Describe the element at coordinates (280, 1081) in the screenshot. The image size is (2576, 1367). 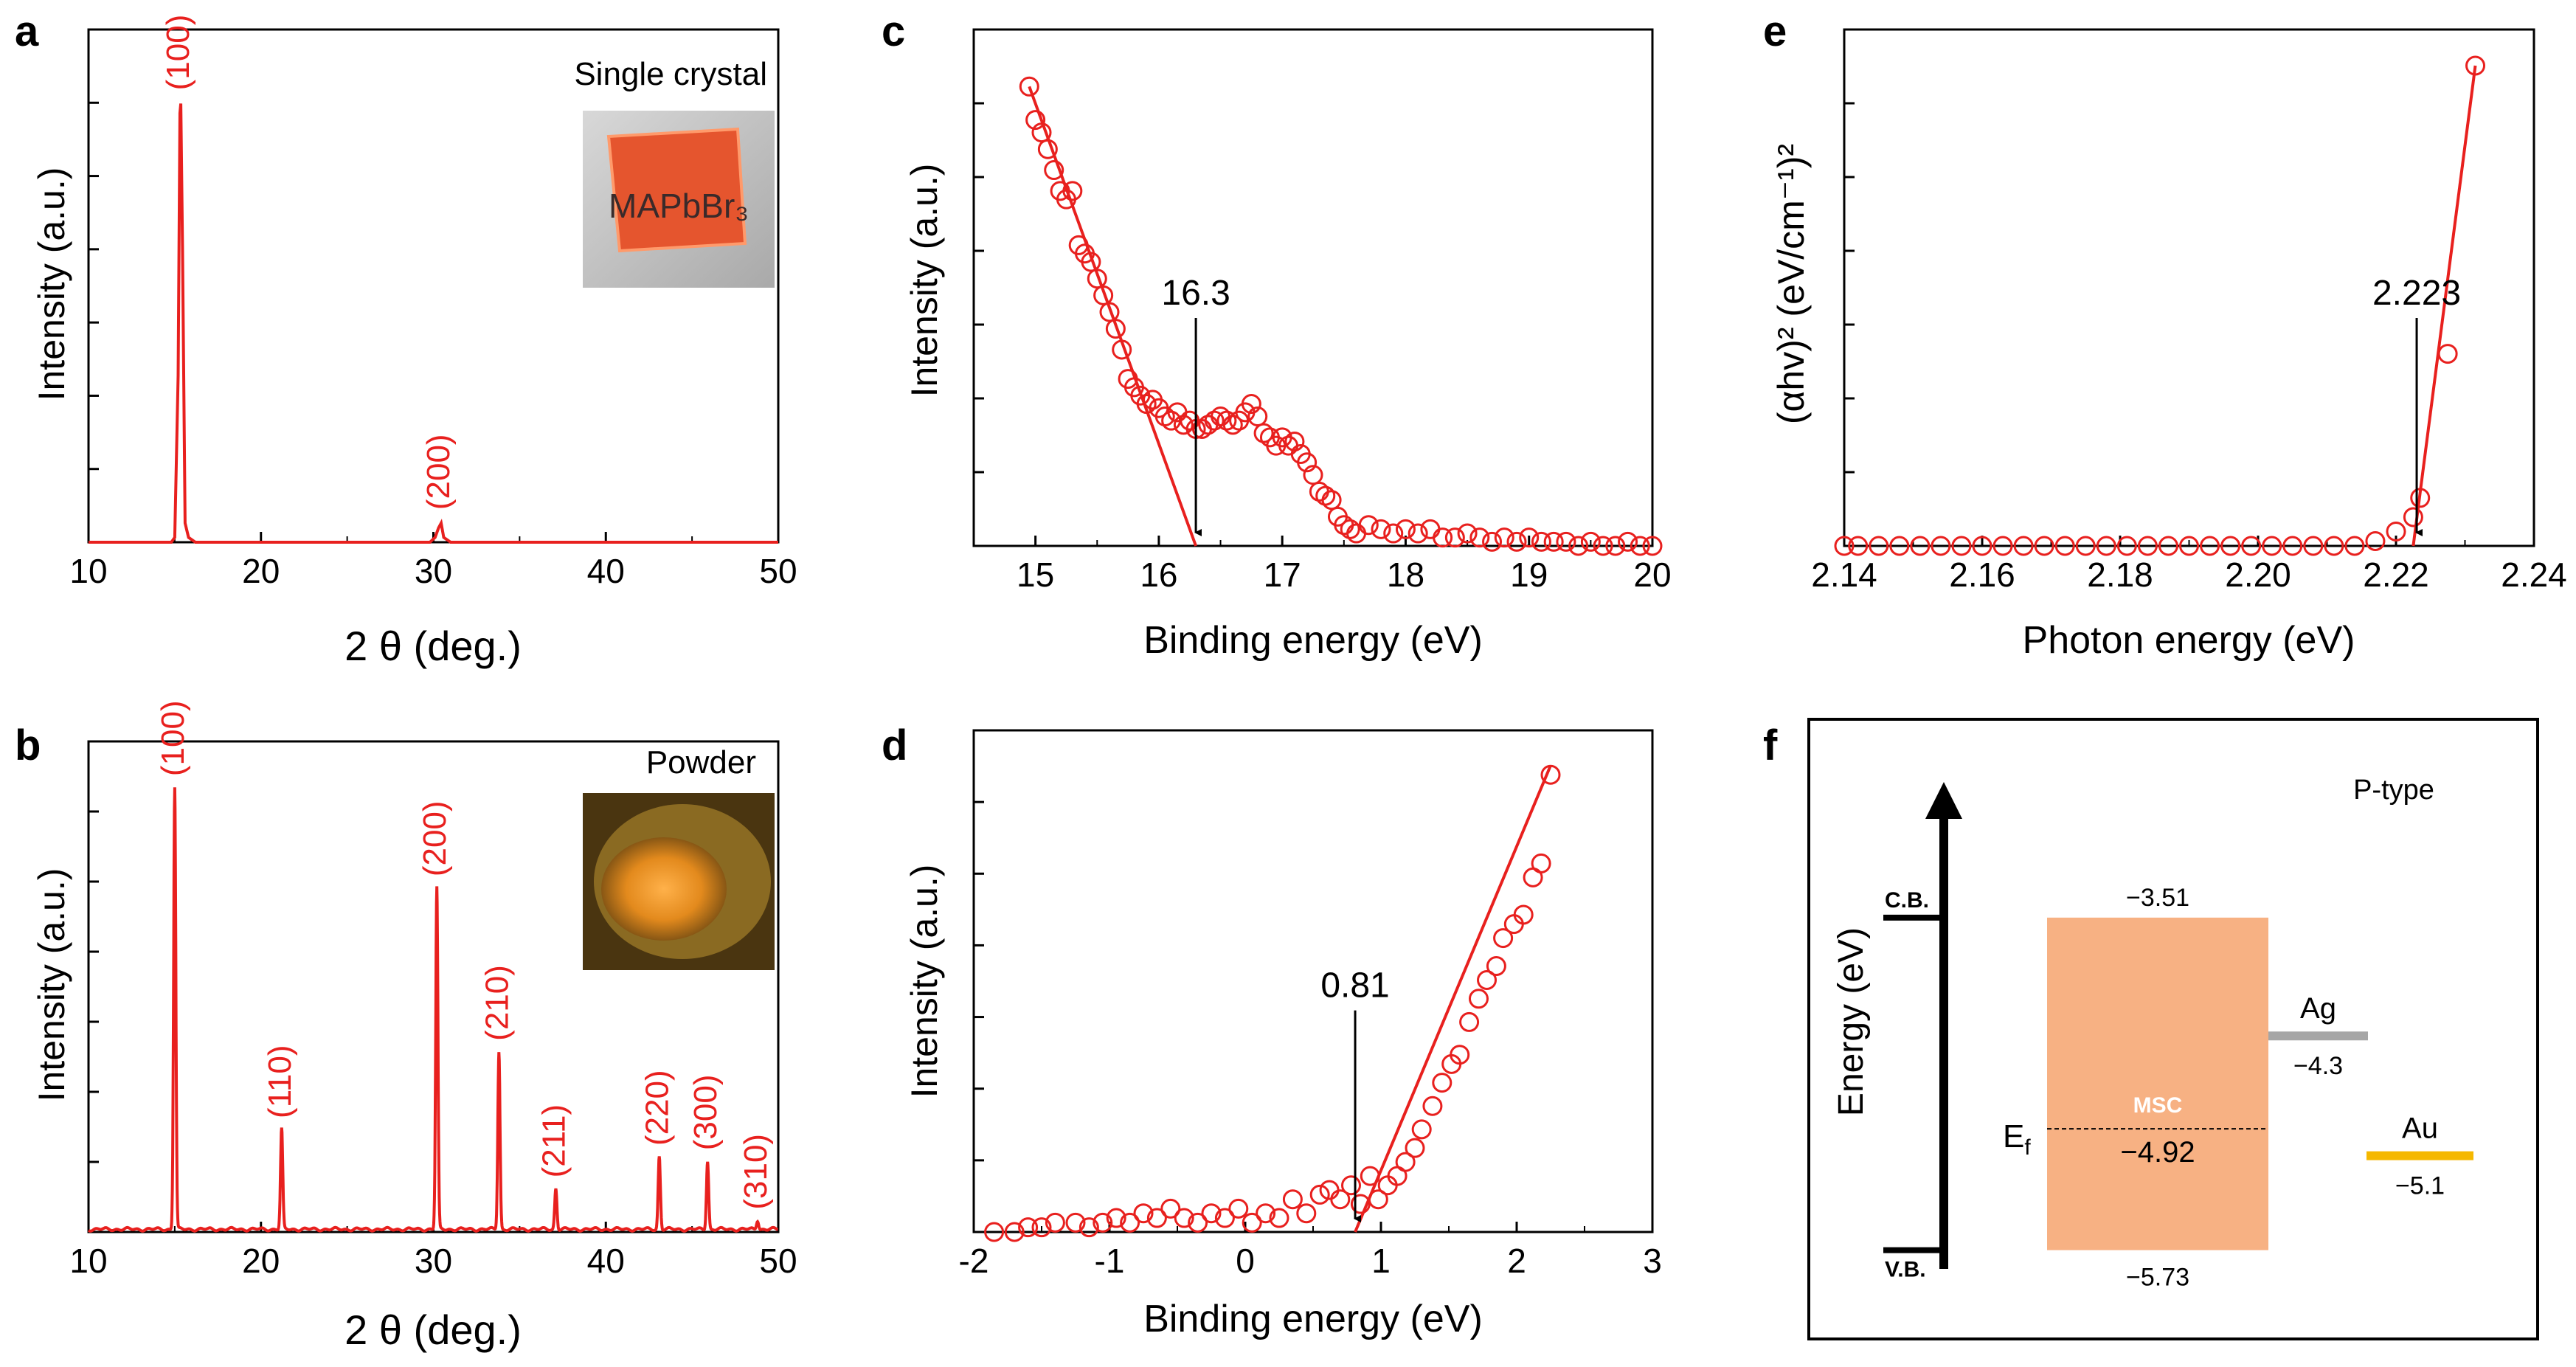
I see `panel-b-peak-label: (110)` at that location.